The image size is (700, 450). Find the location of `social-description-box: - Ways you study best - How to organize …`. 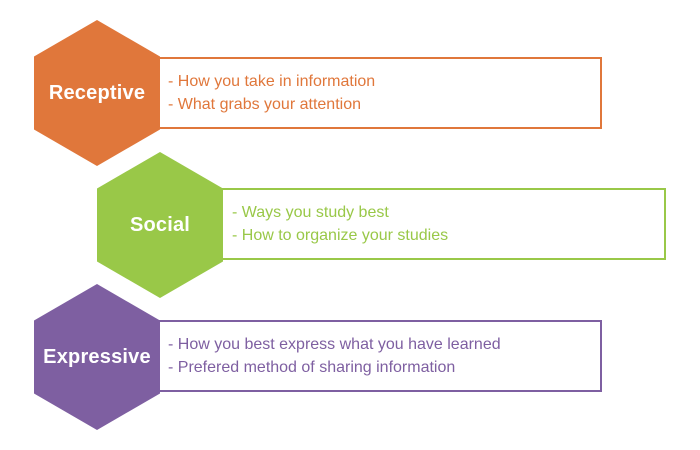

social-description-box: - Ways you study best - How to organize … is located at coordinates (440, 224).